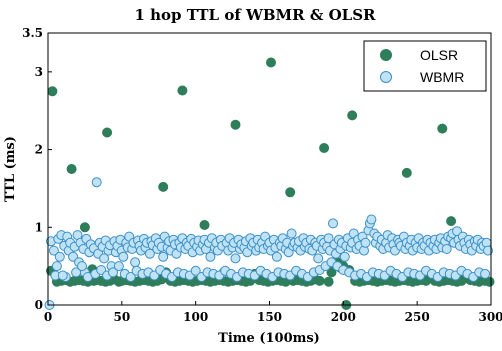  What do you see at coordinates (48, 317) in the screenshot?
I see `x-tick-label: 0` at bounding box center [48, 317].